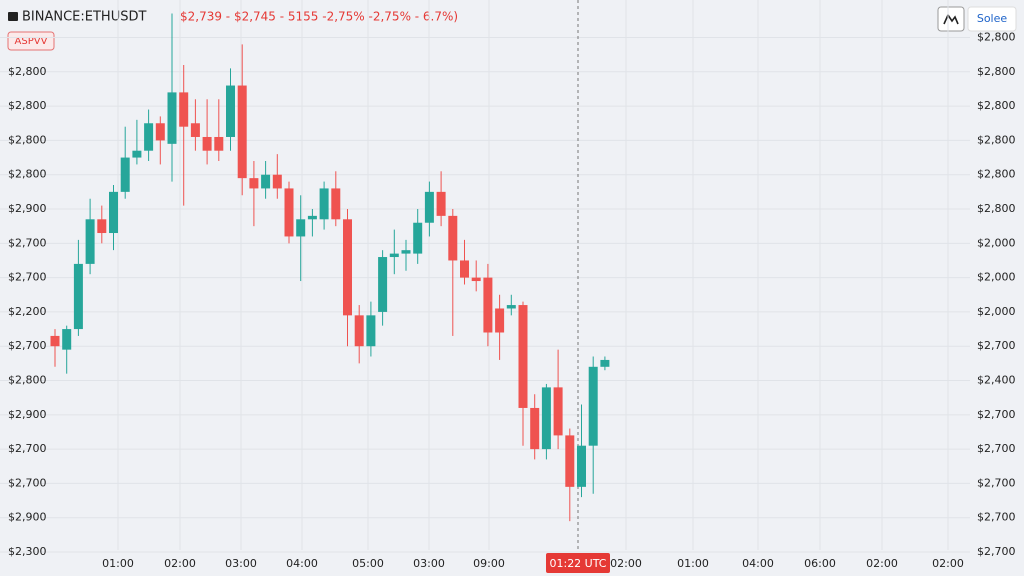 This screenshot has height=576, width=1024. I want to click on tool-icon, so click(951, 19).